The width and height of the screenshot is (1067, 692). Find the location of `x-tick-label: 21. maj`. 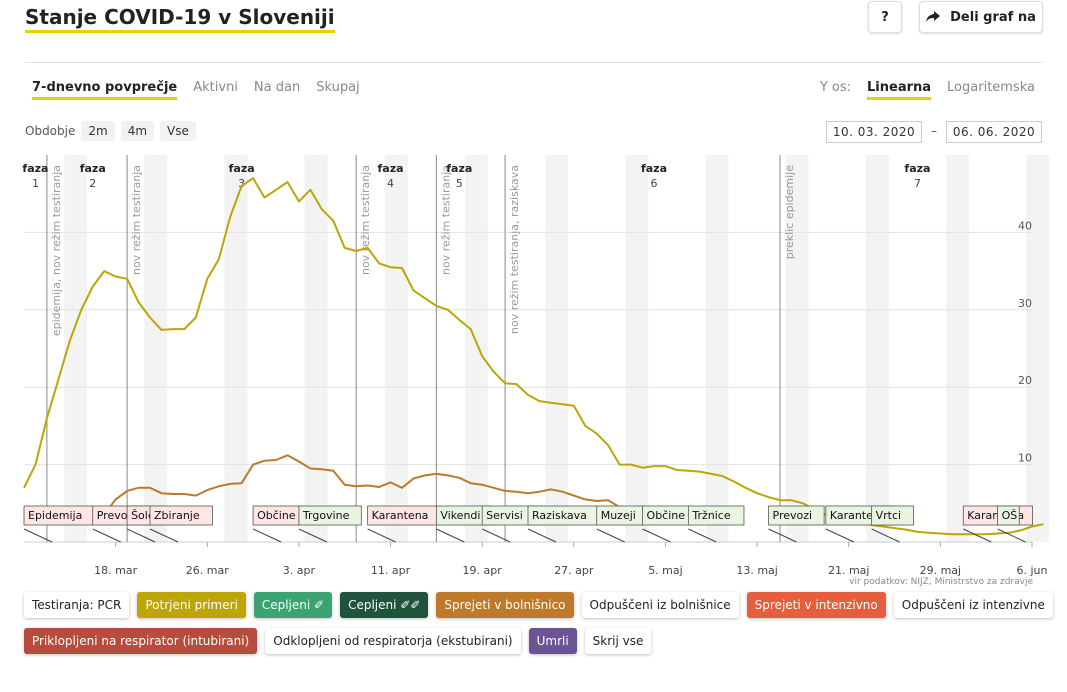

x-tick-label: 21. maj is located at coordinates (849, 570).